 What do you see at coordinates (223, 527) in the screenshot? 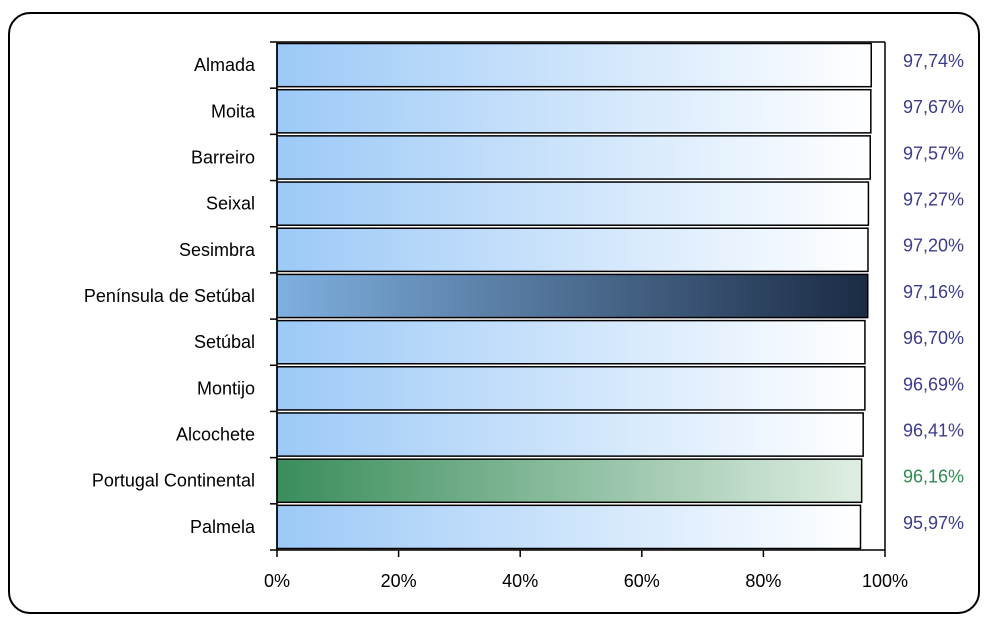
I see `category-label: Palmela` at bounding box center [223, 527].